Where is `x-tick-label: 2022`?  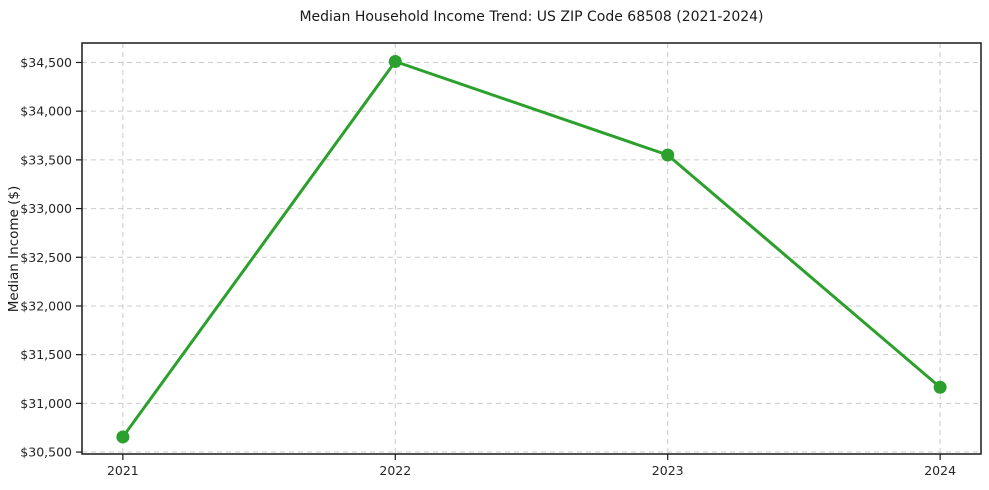
x-tick-label: 2022 is located at coordinates (395, 470).